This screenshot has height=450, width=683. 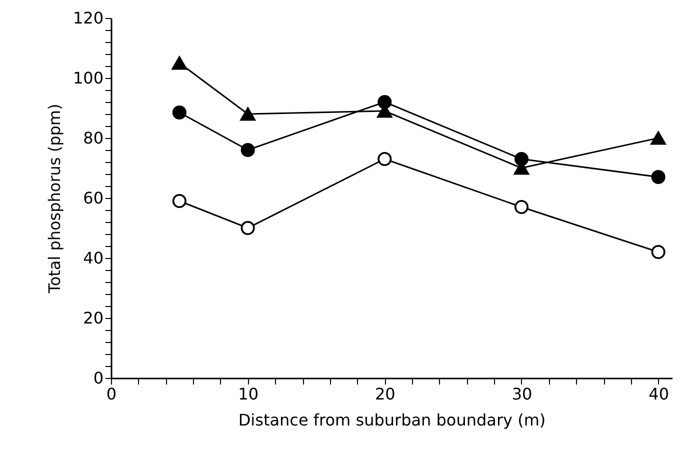 I want to click on y-tick-label: 40, so click(x=93, y=258).